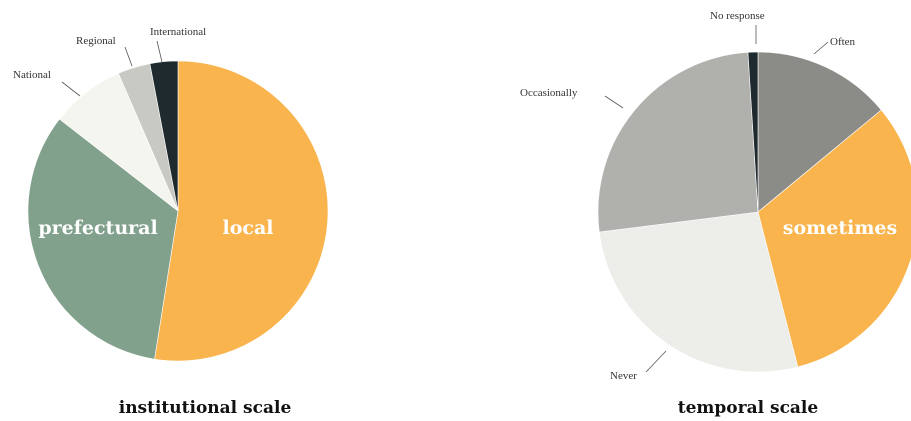 The height and width of the screenshot is (421, 911). What do you see at coordinates (614, 102) in the screenshot?
I see `leader-line-occasionally` at bounding box center [614, 102].